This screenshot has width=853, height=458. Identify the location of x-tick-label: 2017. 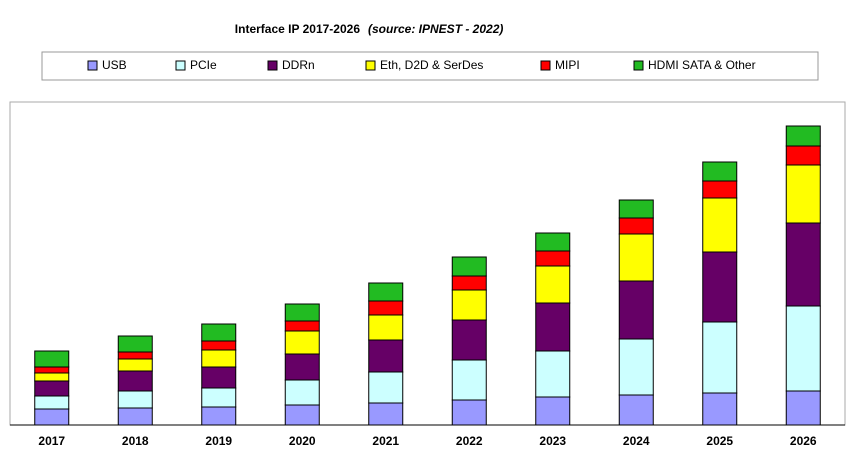
(51, 441).